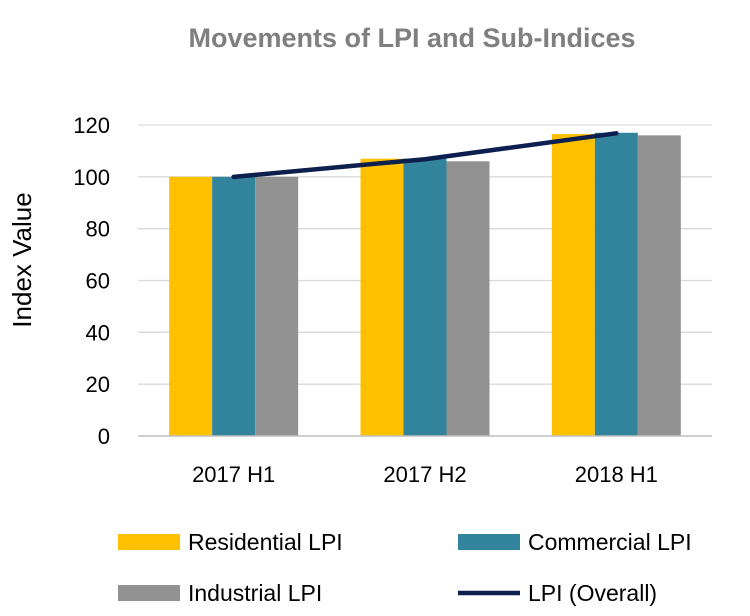  What do you see at coordinates (91, 125) in the screenshot?
I see `y-tick-label: 120` at bounding box center [91, 125].